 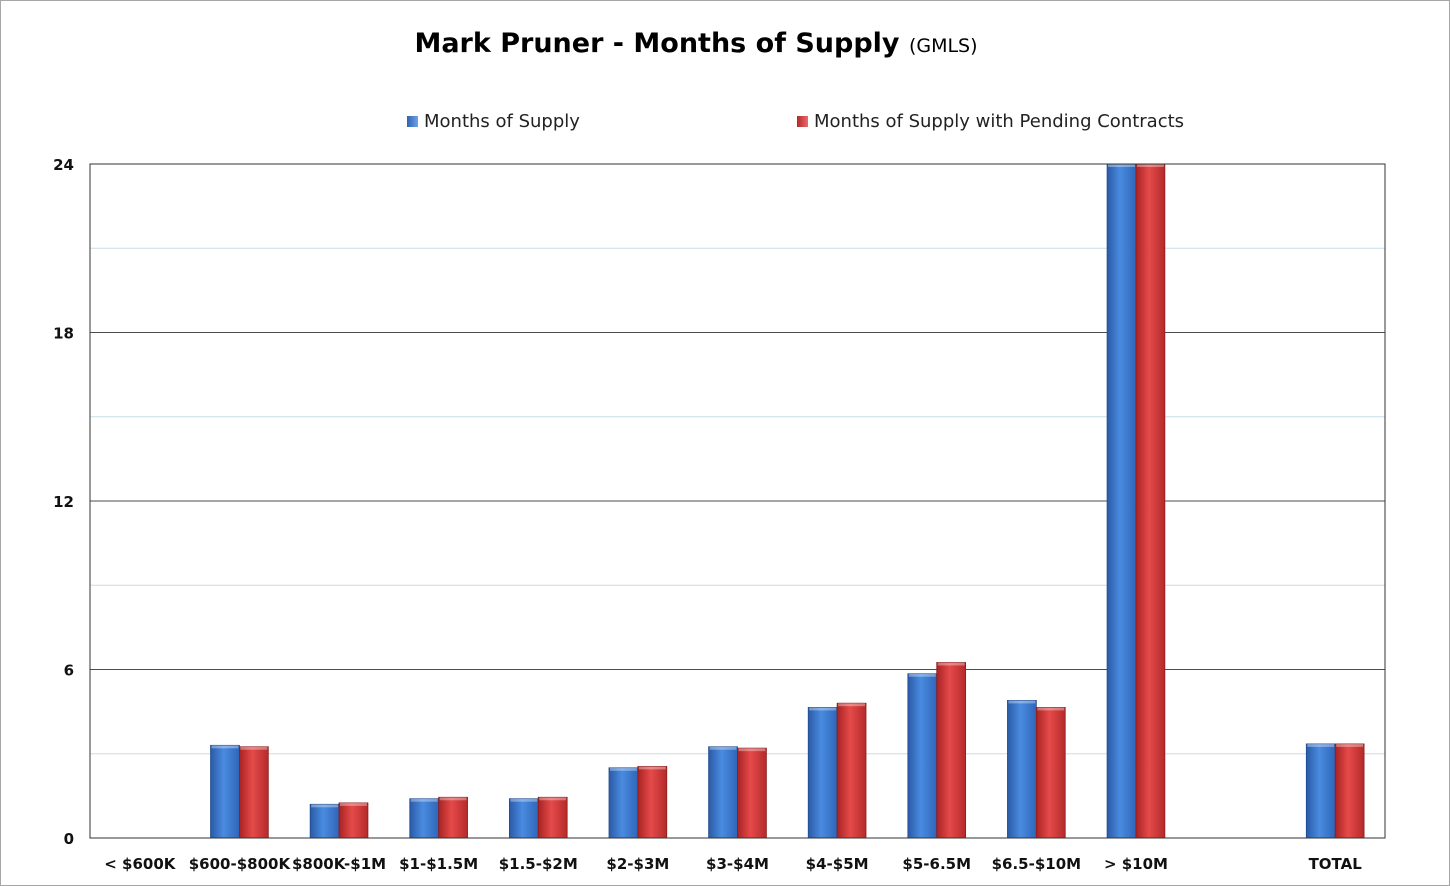 I want to click on legend-item-months-of-supply: Months of Supply, so click(x=493, y=121).